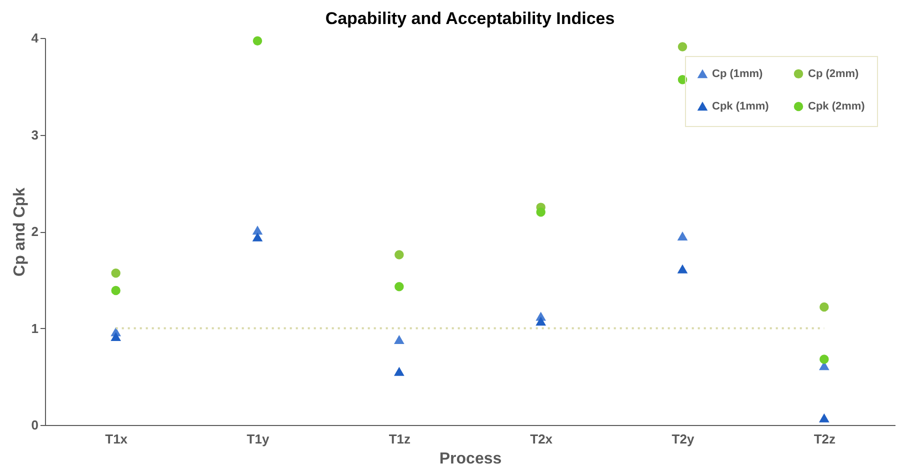 Image resolution: width=900 pixels, height=471 pixels. I want to click on legend-label: Cp (2mm), so click(834, 74).